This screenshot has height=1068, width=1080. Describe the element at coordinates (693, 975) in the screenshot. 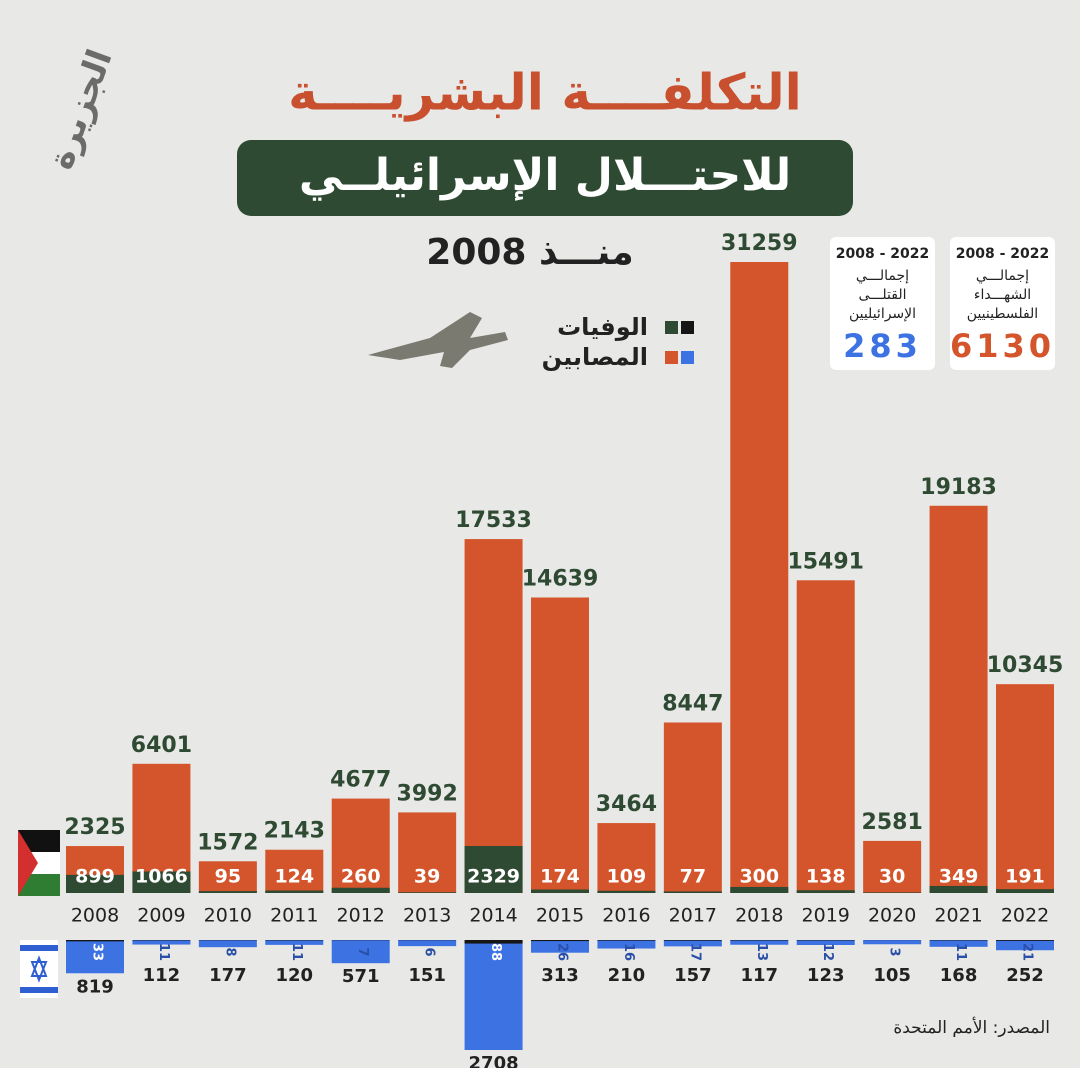

I see `israeli-injured-label: 157` at that location.